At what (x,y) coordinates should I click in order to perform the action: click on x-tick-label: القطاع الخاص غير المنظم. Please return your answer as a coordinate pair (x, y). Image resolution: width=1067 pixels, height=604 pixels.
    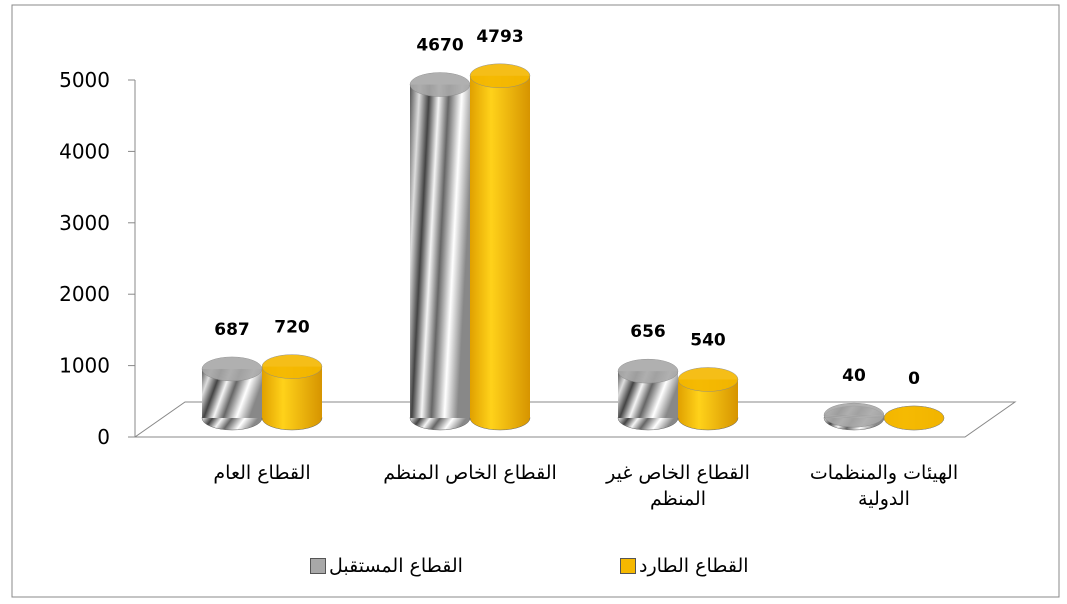
    Looking at the image, I should click on (678, 486).